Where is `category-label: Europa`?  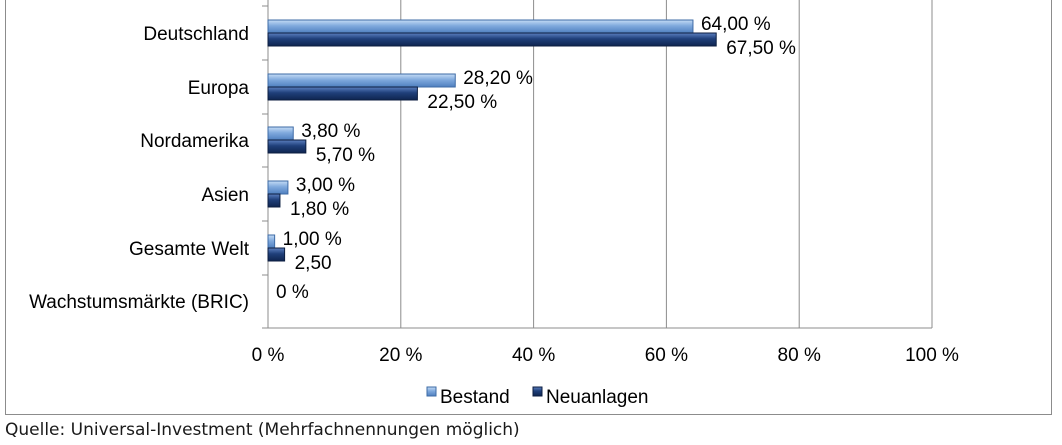
category-label: Europa is located at coordinates (219, 88).